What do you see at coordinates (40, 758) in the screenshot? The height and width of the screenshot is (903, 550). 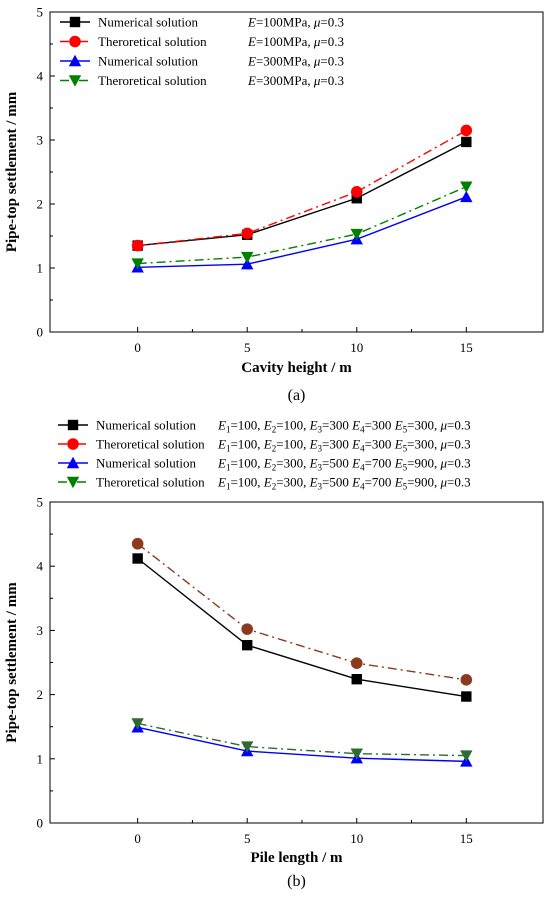 I see `y-tick-label: 1` at bounding box center [40, 758].